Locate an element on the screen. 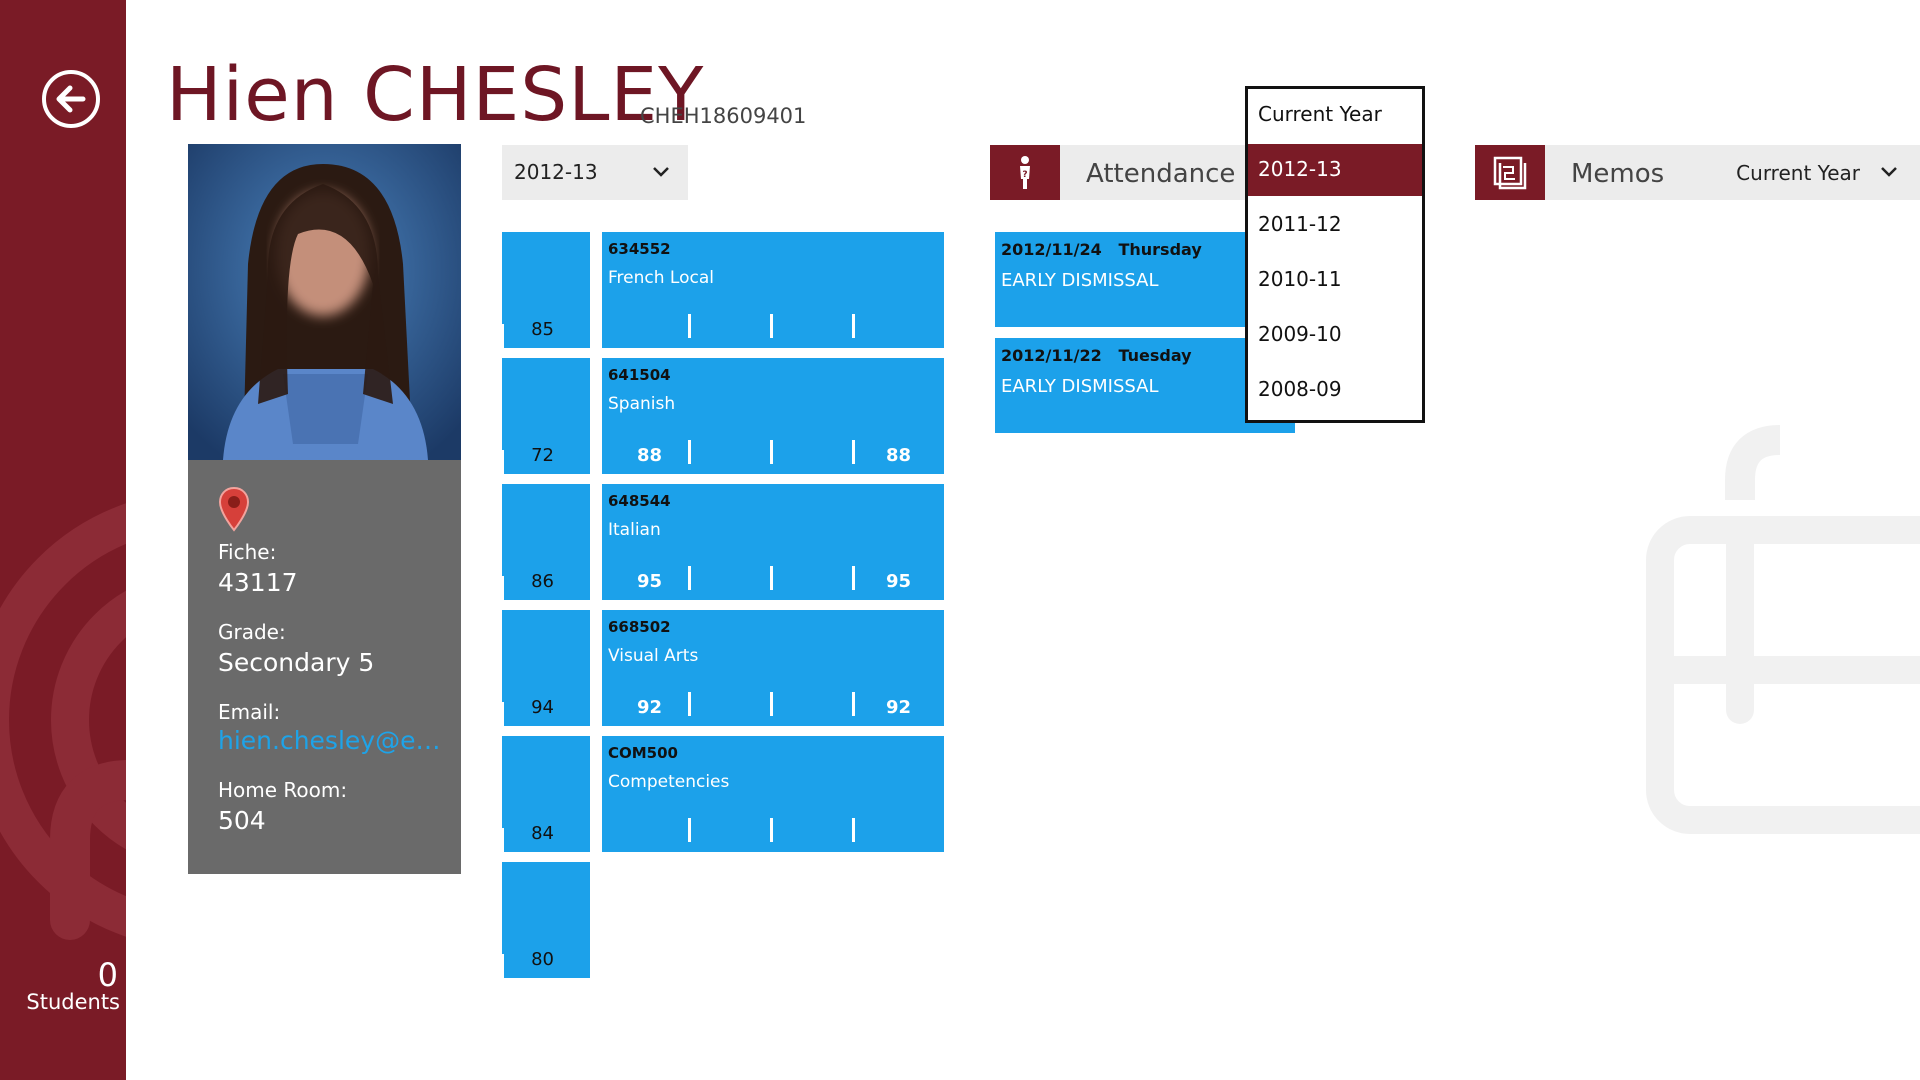 The width and height of the screenshot is (1920, 1080). memos-year-value: Current Year is located at coordinates (1798, 173).